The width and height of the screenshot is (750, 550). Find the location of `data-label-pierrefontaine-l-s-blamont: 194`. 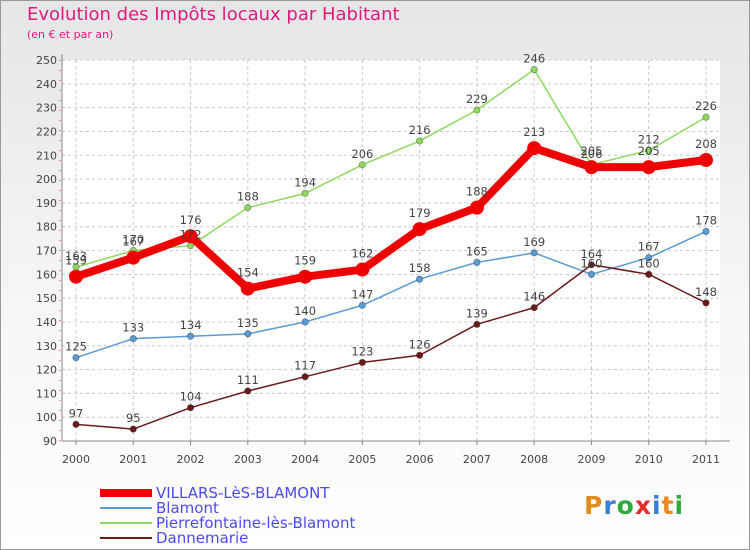

data-label-pierrefontaine-l-s-blamont: 194 is located at coordinates (305, 182).